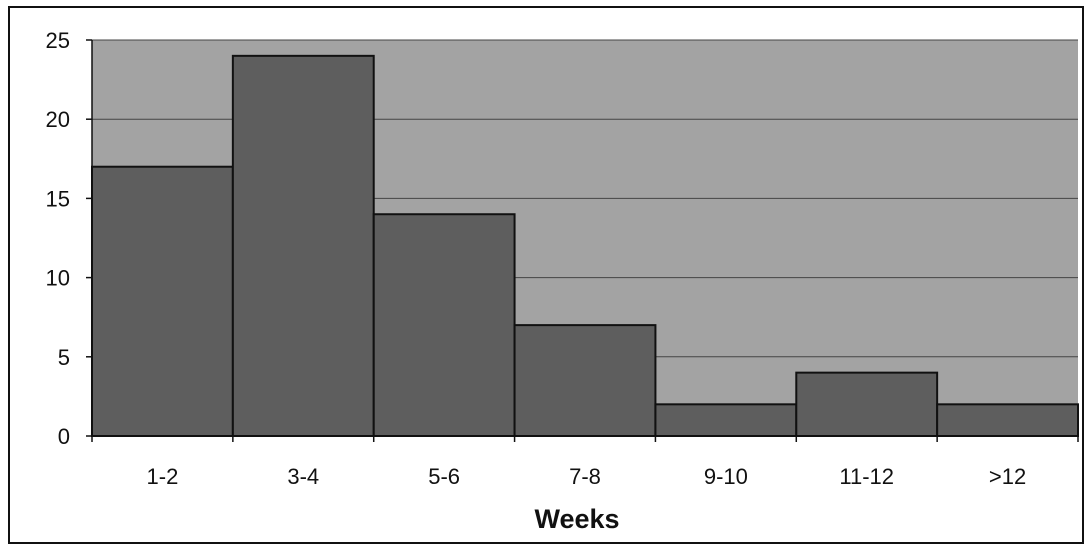  Describe the element at coordinates (866, 476) in the screenshot. I see `x-tick-label: 11-12` at that location.